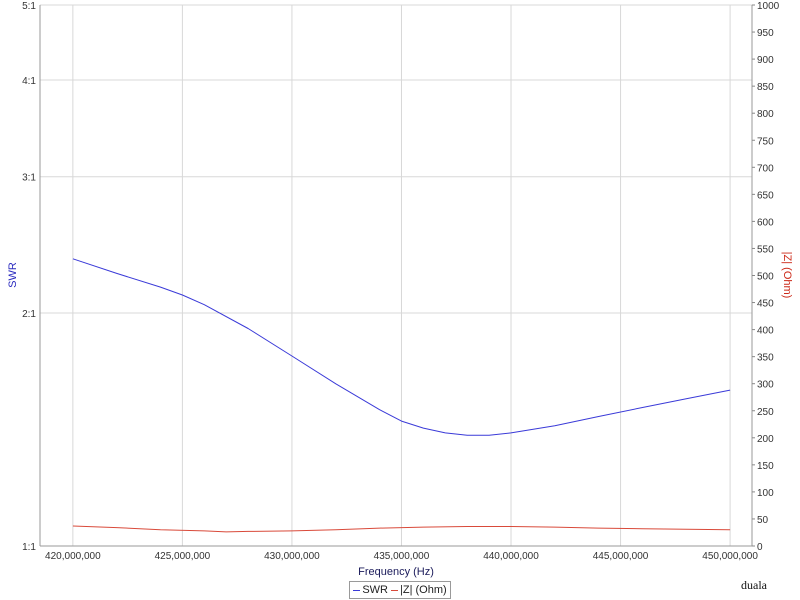 This screenshot has height=600, width=800. What do you see at coordinates (754, 585) in the screenshot?
I see `watermark-credit: duala` at bounding box center [754, 585].